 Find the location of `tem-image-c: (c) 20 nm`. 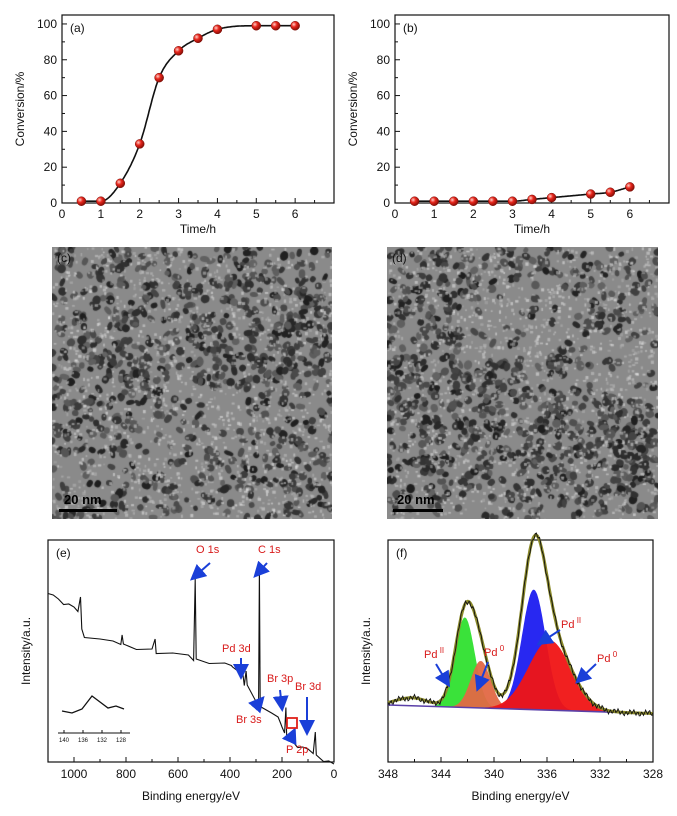

tem-image-c: (c) 20 nm is located at coordinates (192, 383).